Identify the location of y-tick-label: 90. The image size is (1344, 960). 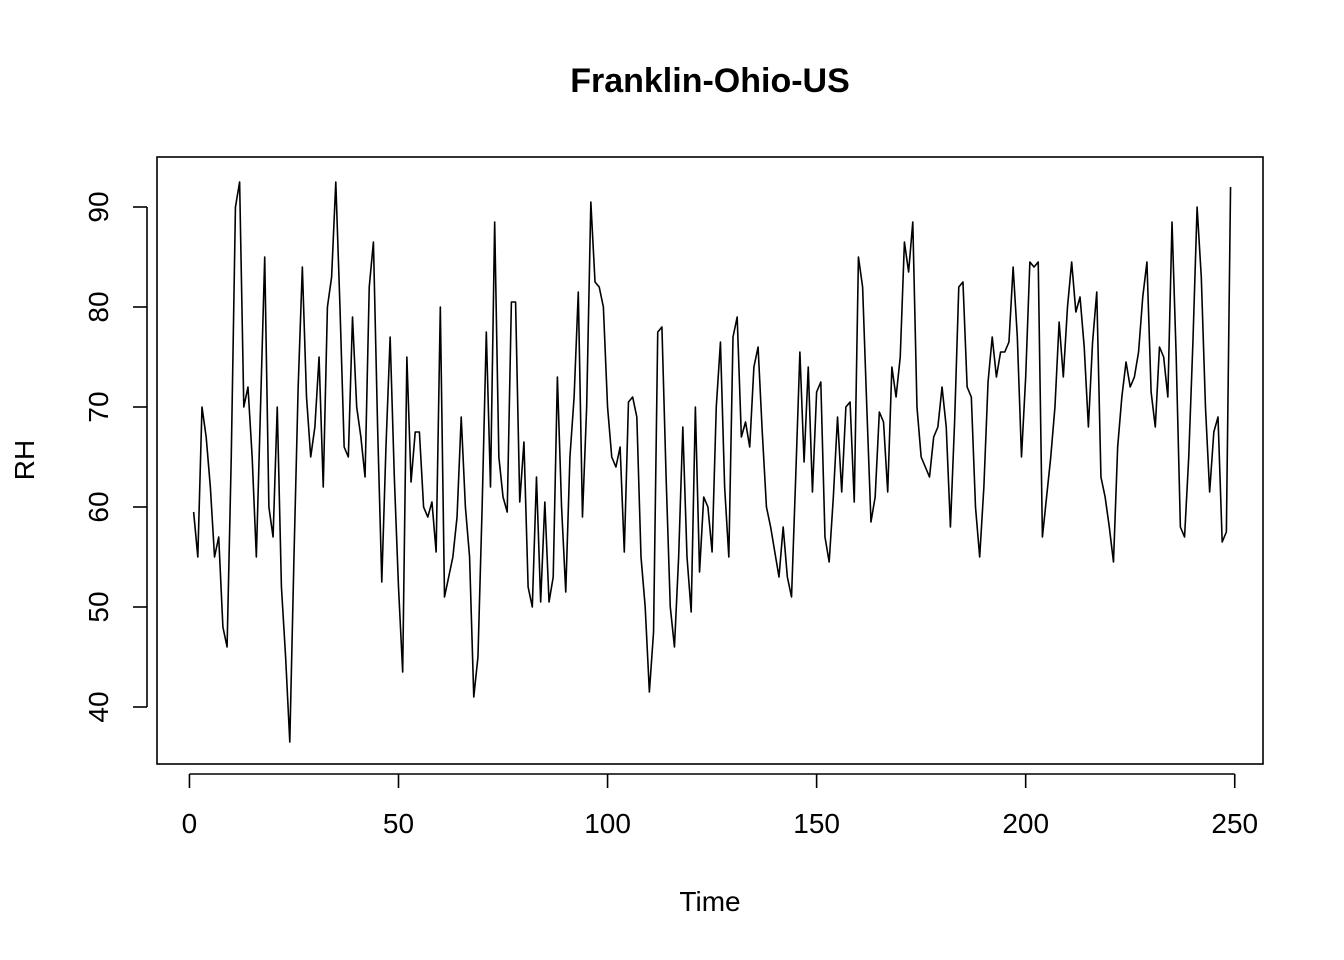
(98, 206).